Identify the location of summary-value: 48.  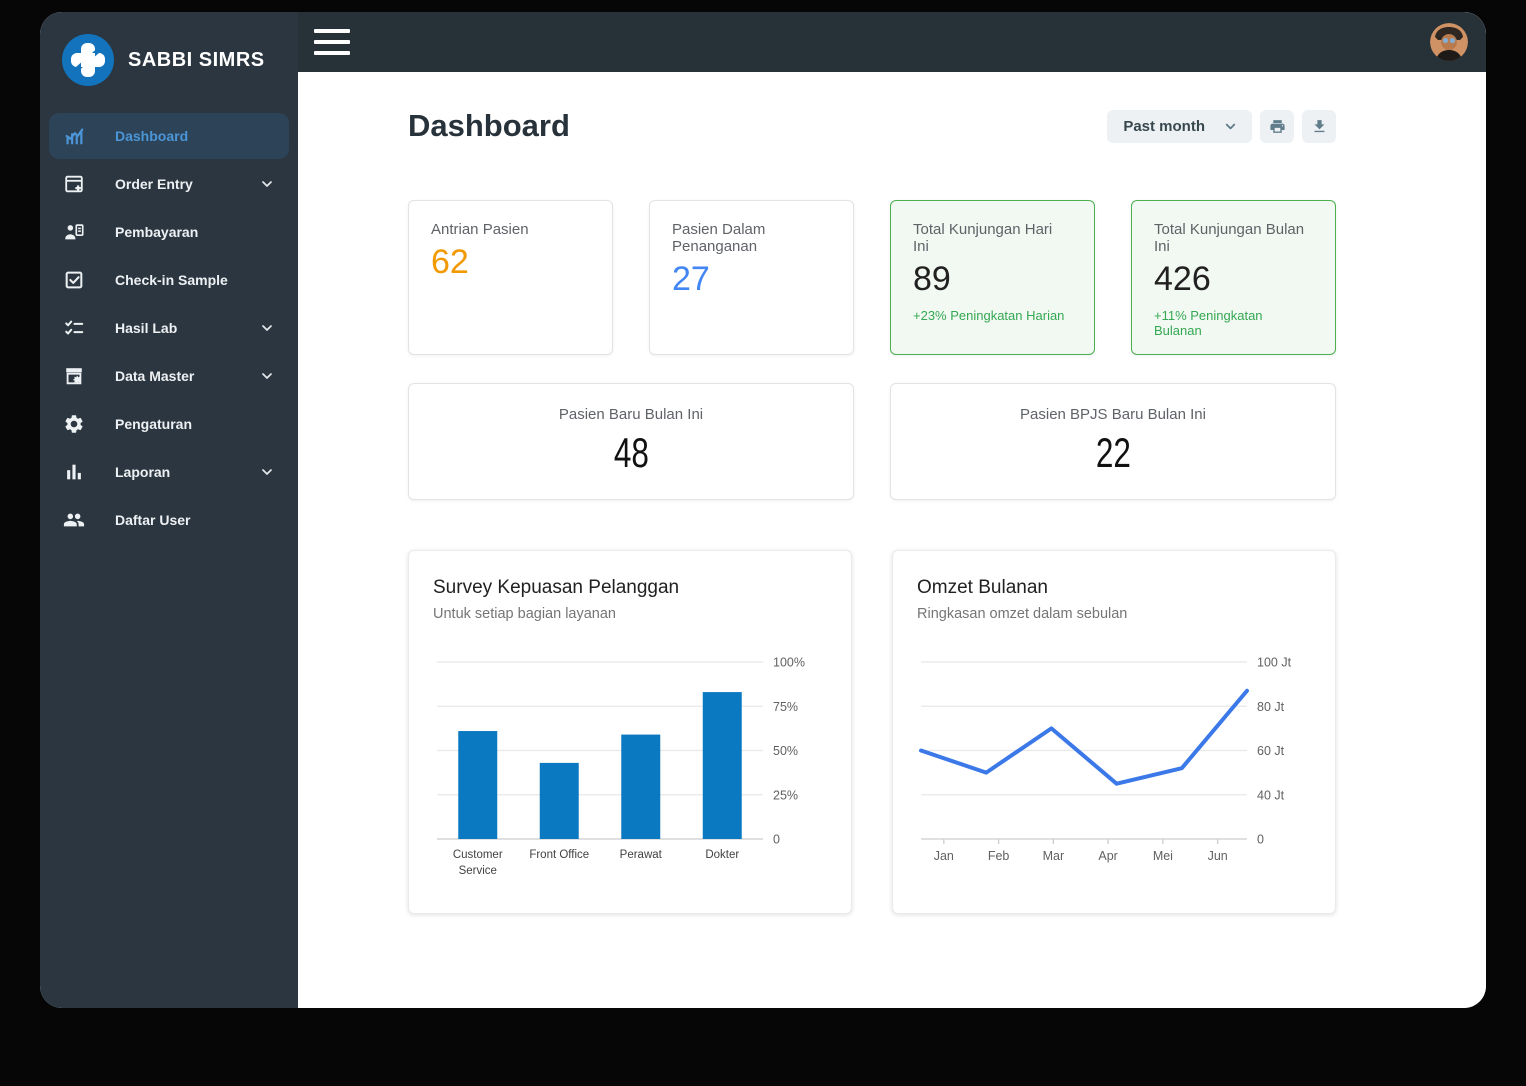
(631, 452).